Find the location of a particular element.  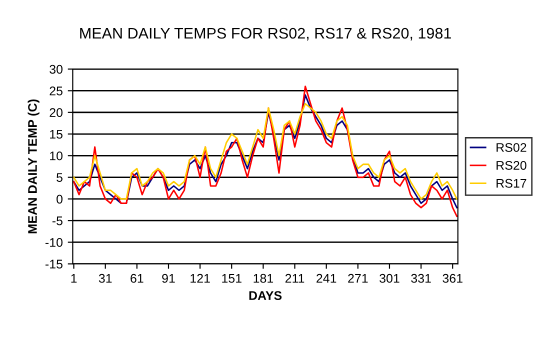

legend-label: RS17 is located at coordinates (511, 183).